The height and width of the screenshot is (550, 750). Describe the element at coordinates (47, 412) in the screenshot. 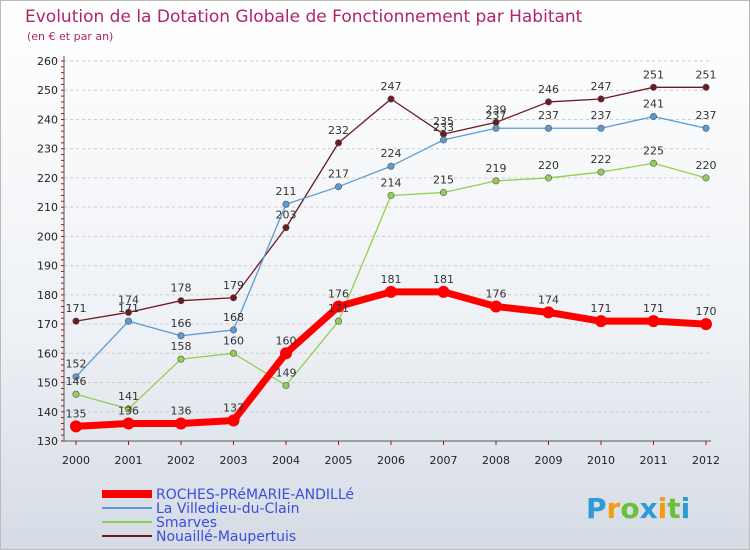

I see `y-tick-label: 140` at that location.